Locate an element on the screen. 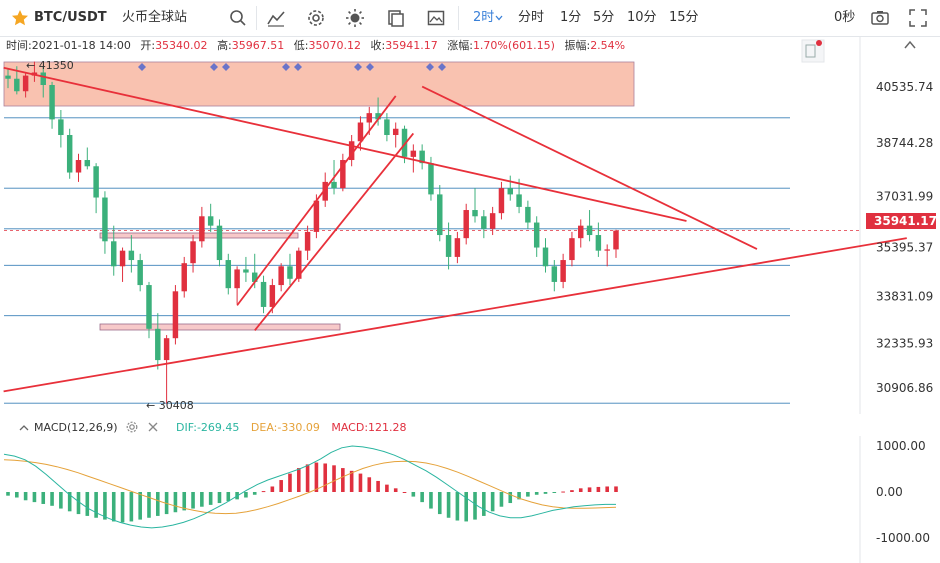 This screenshot has height=563, width=940. marker-diamonds is located at coordinates (292, 67).